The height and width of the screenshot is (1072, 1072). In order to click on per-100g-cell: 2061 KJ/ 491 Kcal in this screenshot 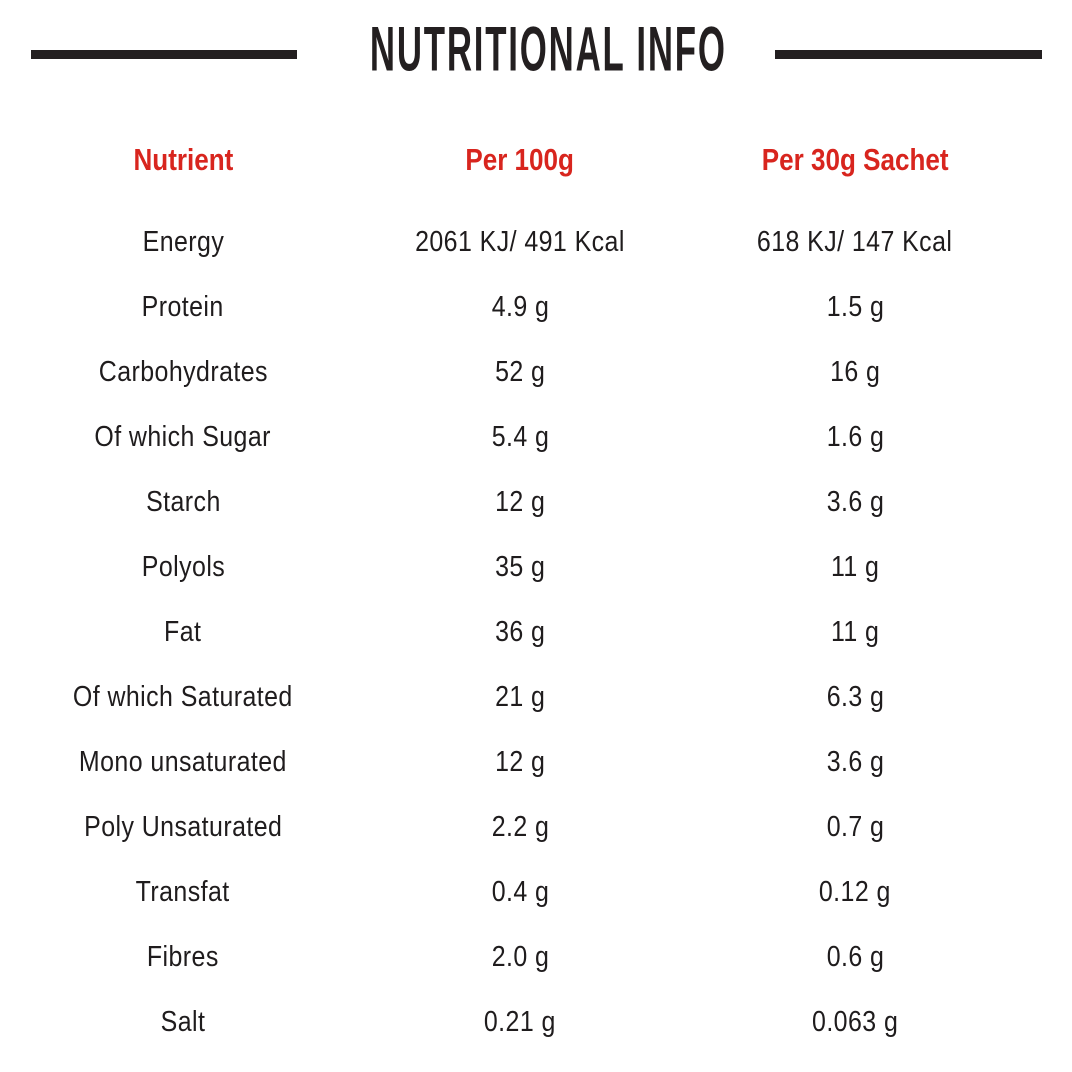, I will do `click(520, 242)`.